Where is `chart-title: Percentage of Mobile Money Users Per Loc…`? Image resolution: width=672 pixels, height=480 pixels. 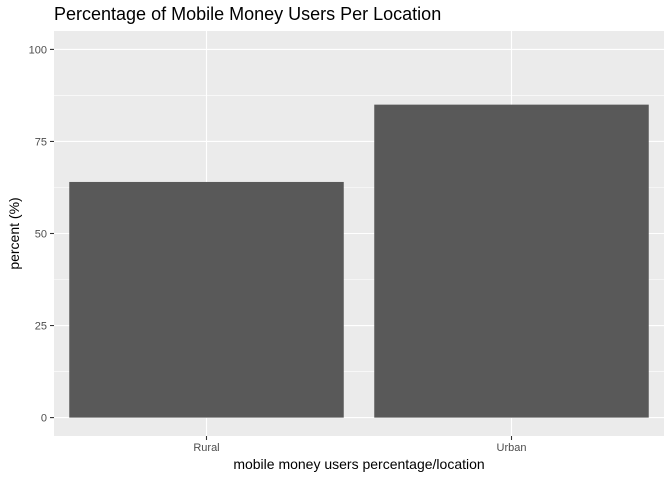 chart-title: Percentage of Mobile Money Users Per Loc… is located at coordinates (247, 14).